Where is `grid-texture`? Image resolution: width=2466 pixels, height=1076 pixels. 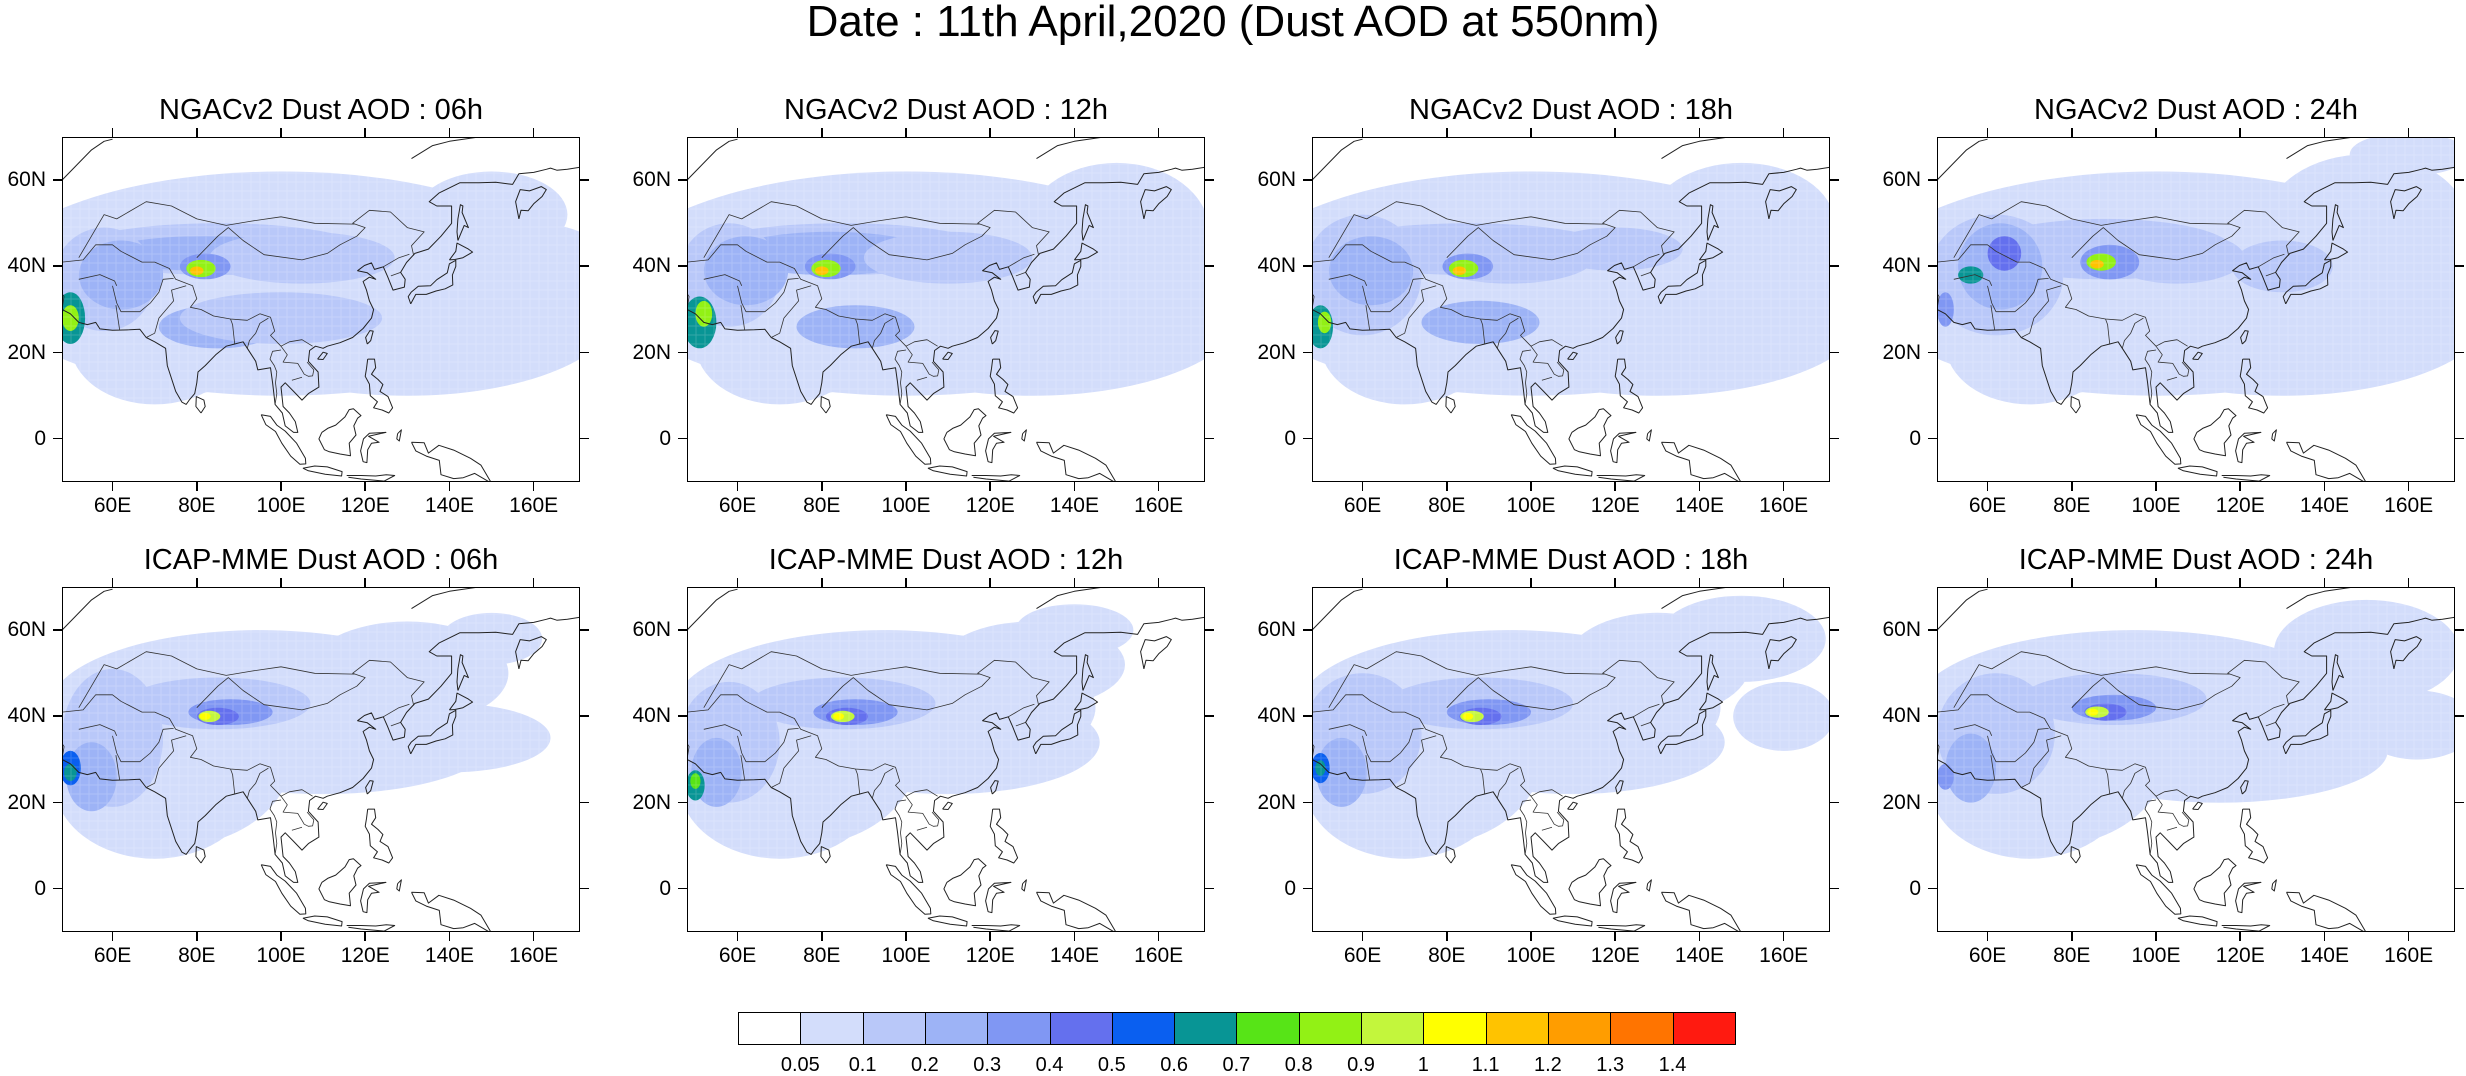 grid-texture is located at coordinates (321, 309).